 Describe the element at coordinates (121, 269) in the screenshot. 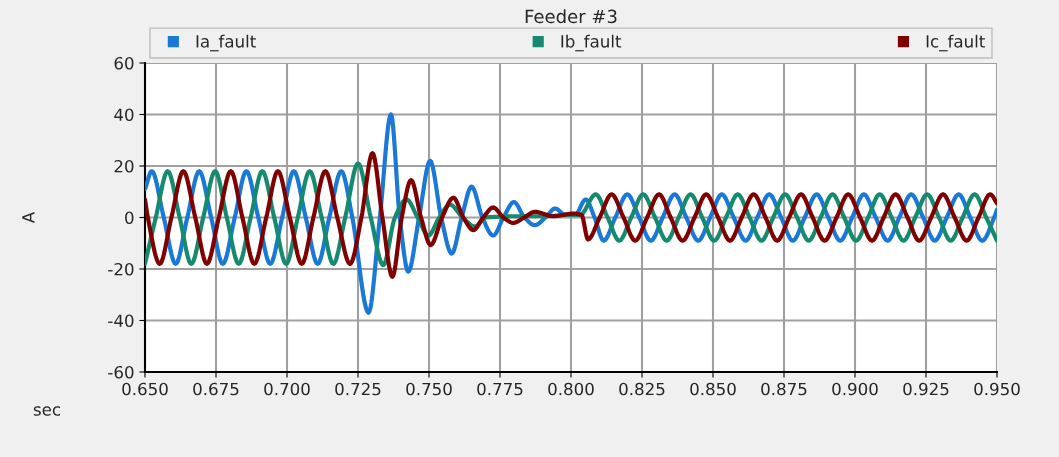

I see `y-tick-label: -20` at that location.